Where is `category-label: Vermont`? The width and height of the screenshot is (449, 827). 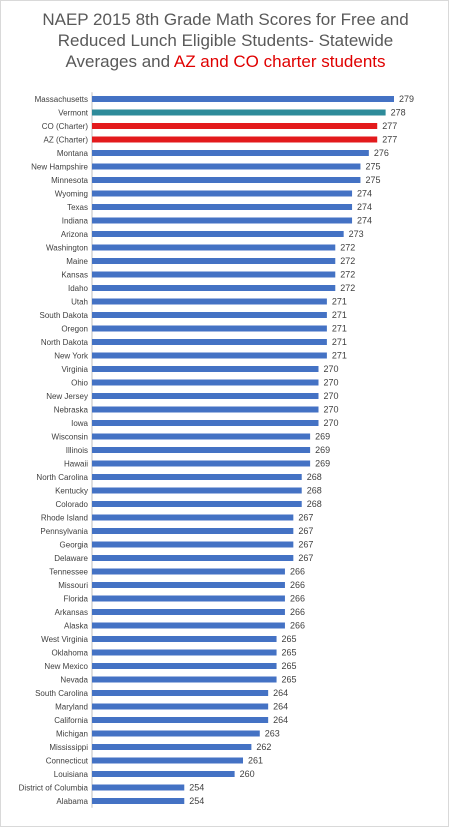 category-label: Vermont is located at coordinates (73, 113).